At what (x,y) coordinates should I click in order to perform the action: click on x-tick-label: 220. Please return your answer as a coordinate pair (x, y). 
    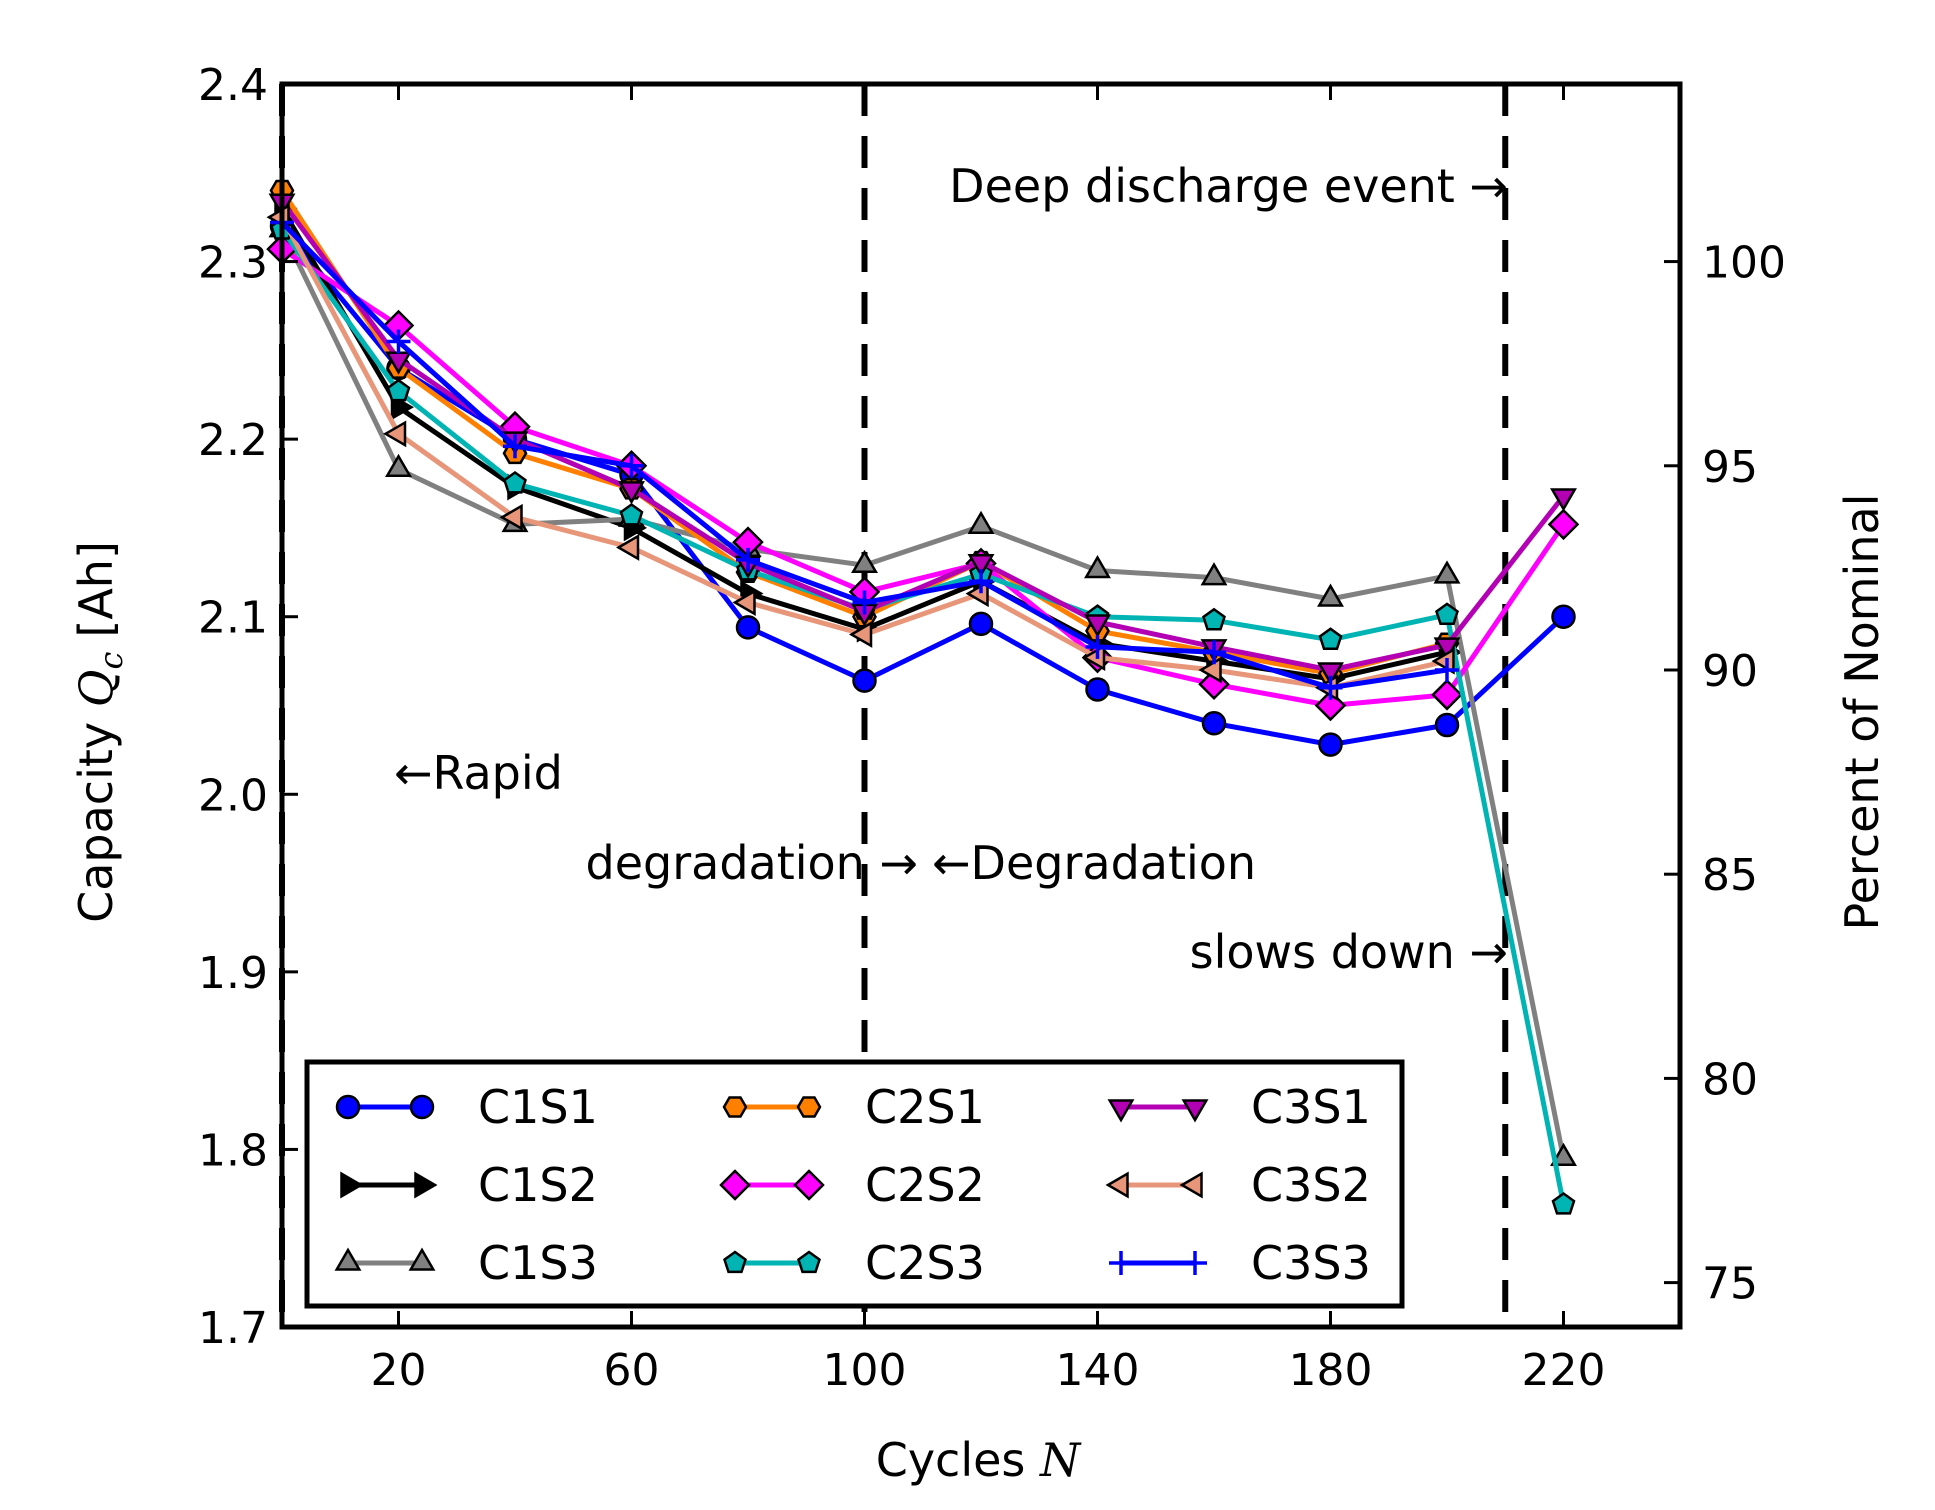
    Looking at the image, I should click on (1564, 1370).